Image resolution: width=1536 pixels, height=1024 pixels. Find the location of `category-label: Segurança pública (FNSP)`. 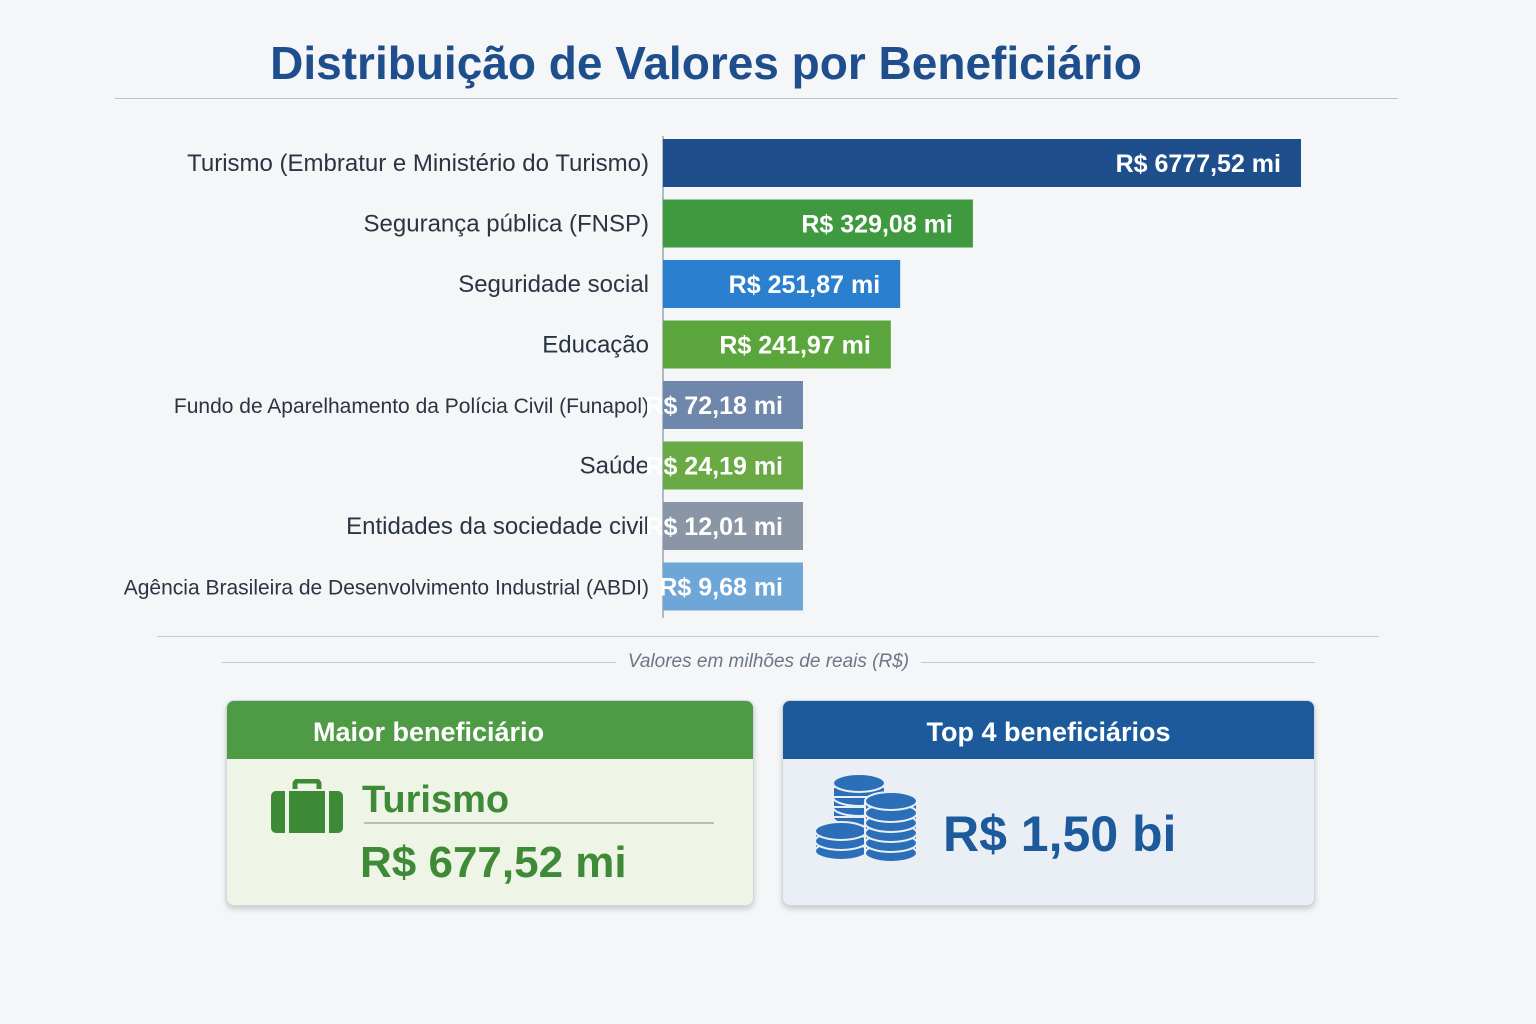

category-label: Segurança pública (FNSP) is located at coordinates (506, 224).